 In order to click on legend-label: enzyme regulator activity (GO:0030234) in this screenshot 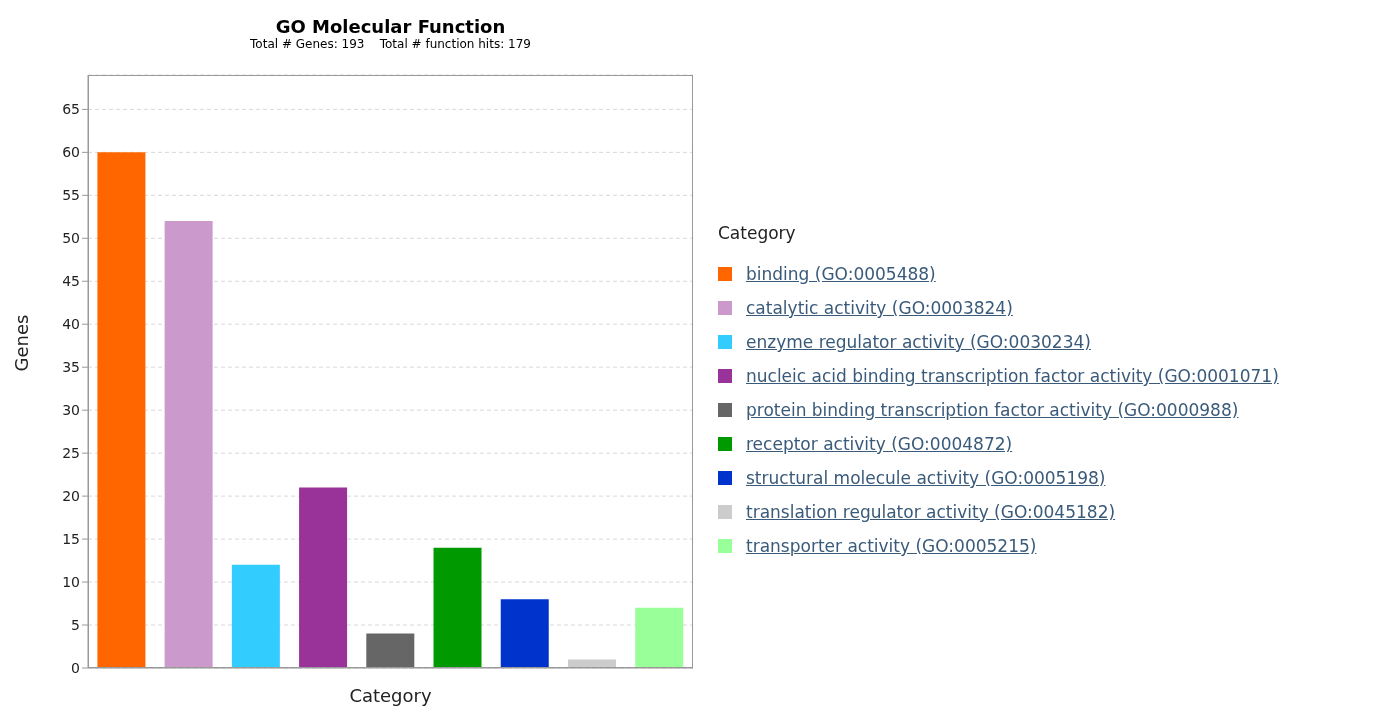, I will do `click(918, 342)`.